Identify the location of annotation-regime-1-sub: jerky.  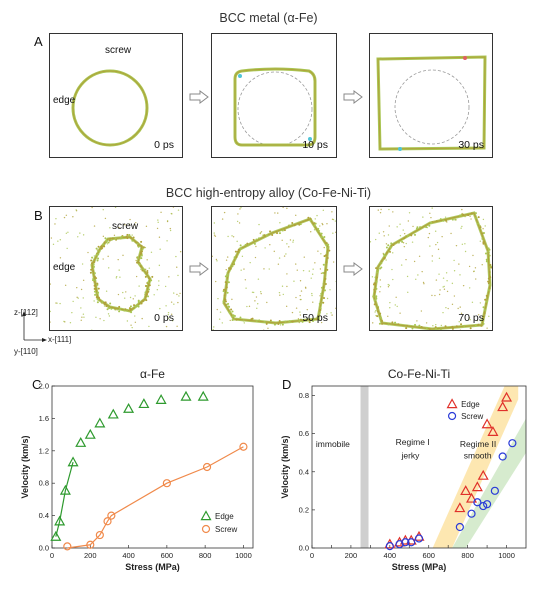
(410, 455).